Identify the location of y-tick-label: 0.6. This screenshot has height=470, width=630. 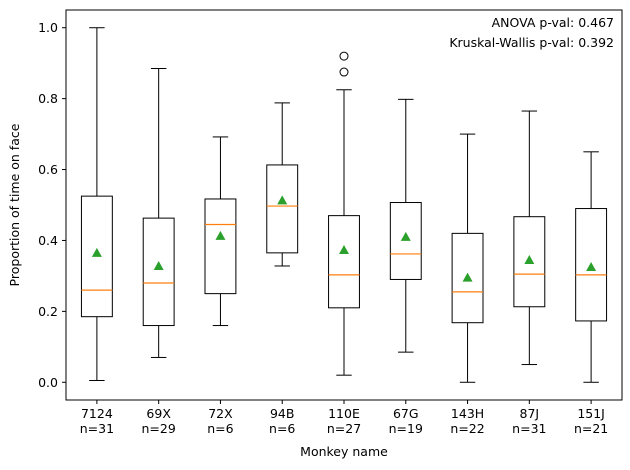
(48, 169).